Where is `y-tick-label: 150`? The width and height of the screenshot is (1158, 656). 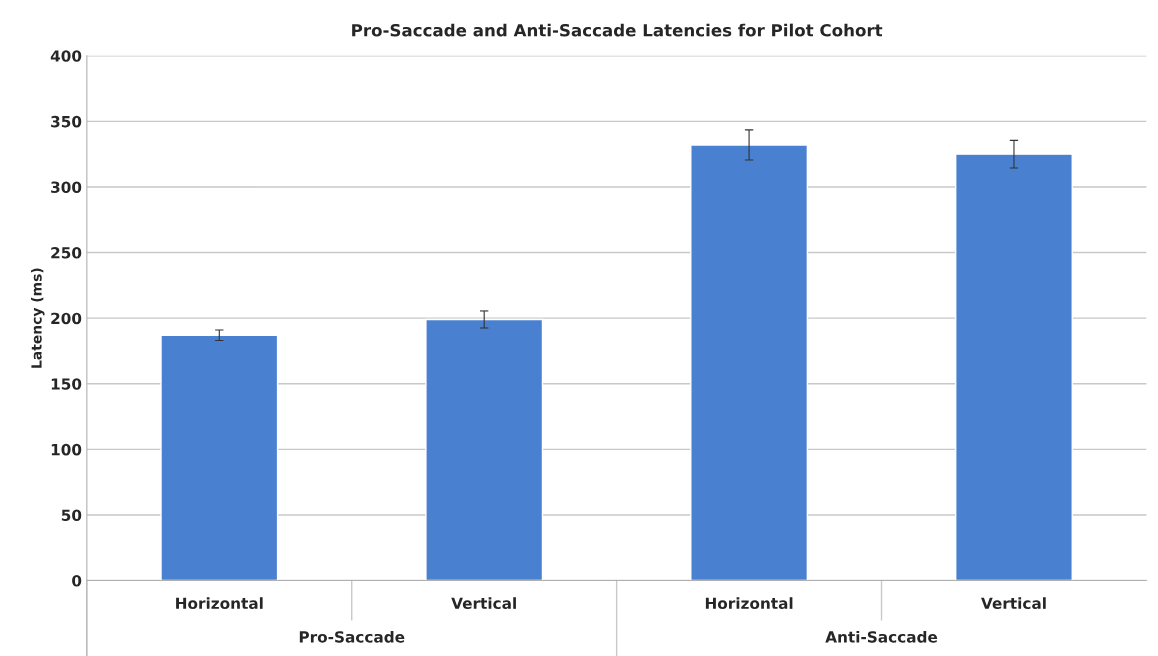 y-tick-label: 150 is located at coordinates (66, 384).